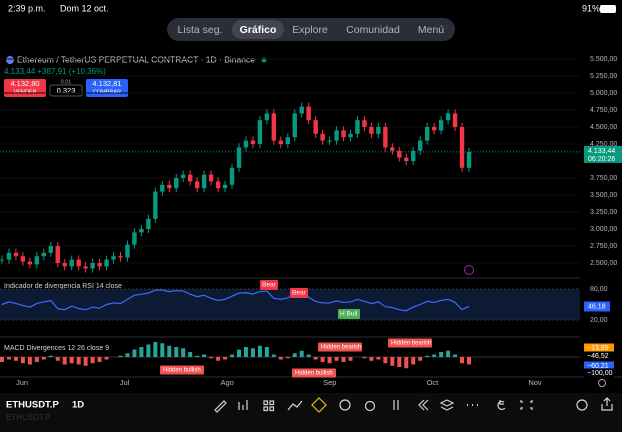  I want to click on symbol-icon, so click(10, 60).